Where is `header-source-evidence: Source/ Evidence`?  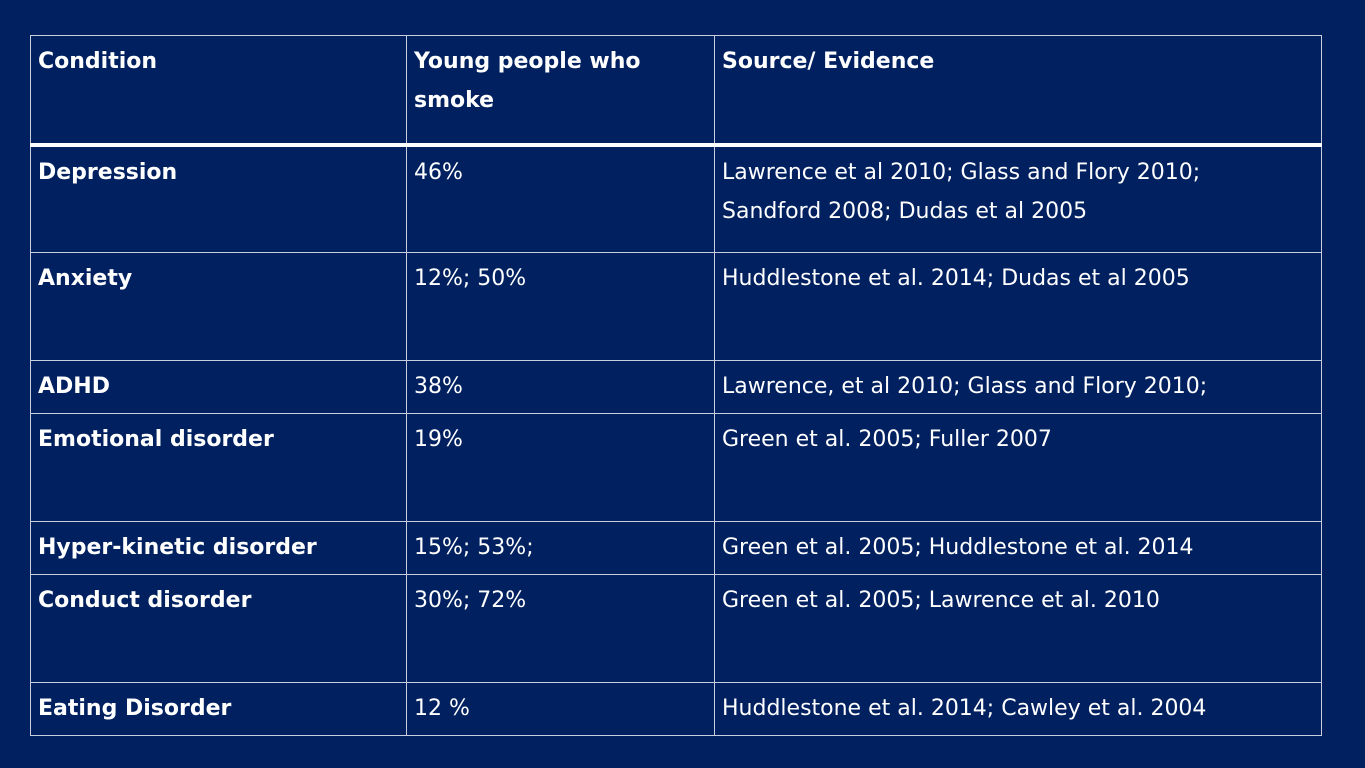 header-source-evidence: Source/ Evidence is located at coordinates (1018, 91).